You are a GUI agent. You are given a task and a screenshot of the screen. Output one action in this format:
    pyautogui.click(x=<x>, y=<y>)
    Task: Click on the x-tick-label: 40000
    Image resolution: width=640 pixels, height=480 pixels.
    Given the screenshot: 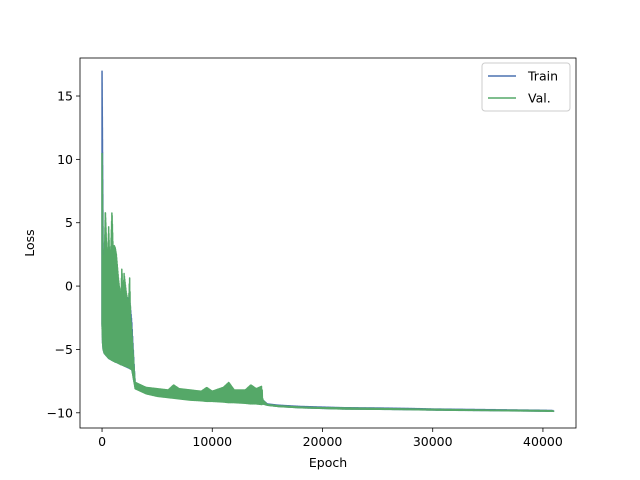 What is the action you would take?
    pyautogui.click(x=543, y=441)
    